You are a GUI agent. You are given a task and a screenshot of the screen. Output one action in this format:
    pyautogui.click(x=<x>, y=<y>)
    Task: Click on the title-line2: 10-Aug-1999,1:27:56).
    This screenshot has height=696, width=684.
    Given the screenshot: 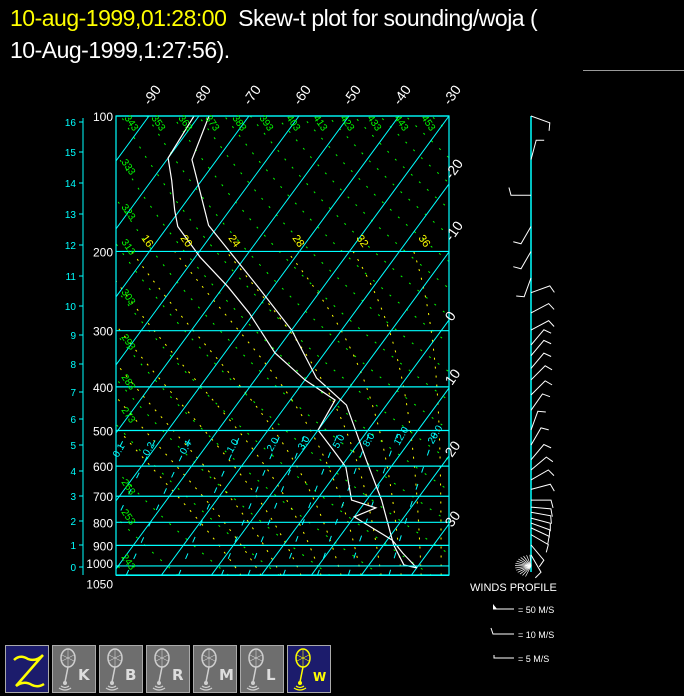 What is the action you would take?
    pyautogui.click(x=120, y=50)
    